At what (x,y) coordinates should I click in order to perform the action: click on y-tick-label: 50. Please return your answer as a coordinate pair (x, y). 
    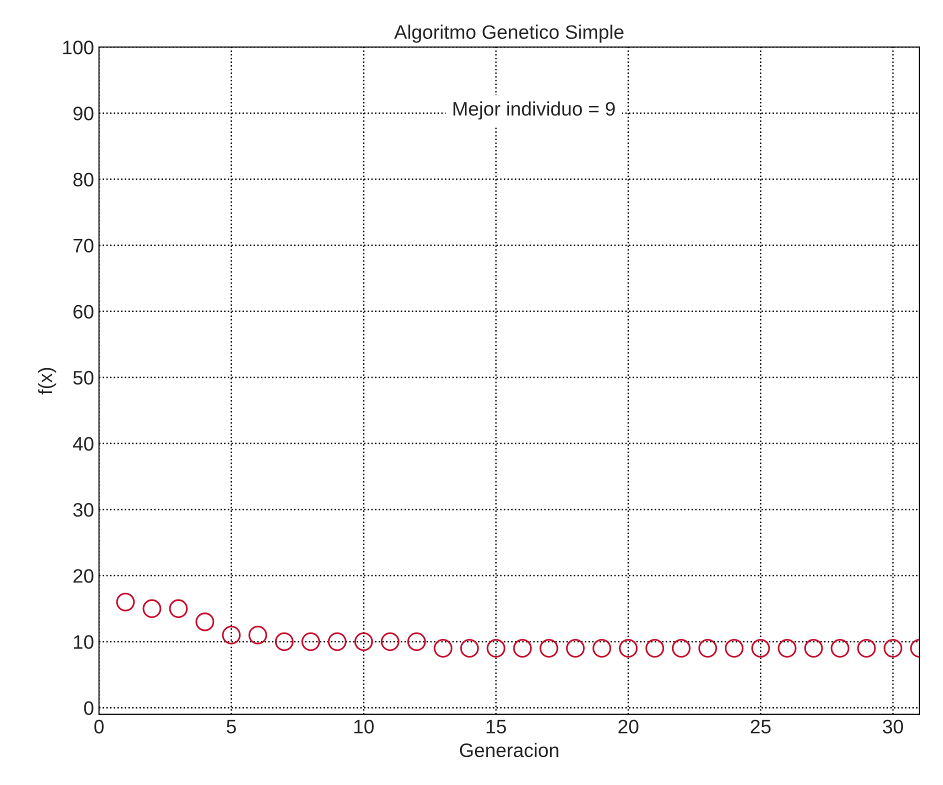
    Looking at the image, I should click on (83, 377).